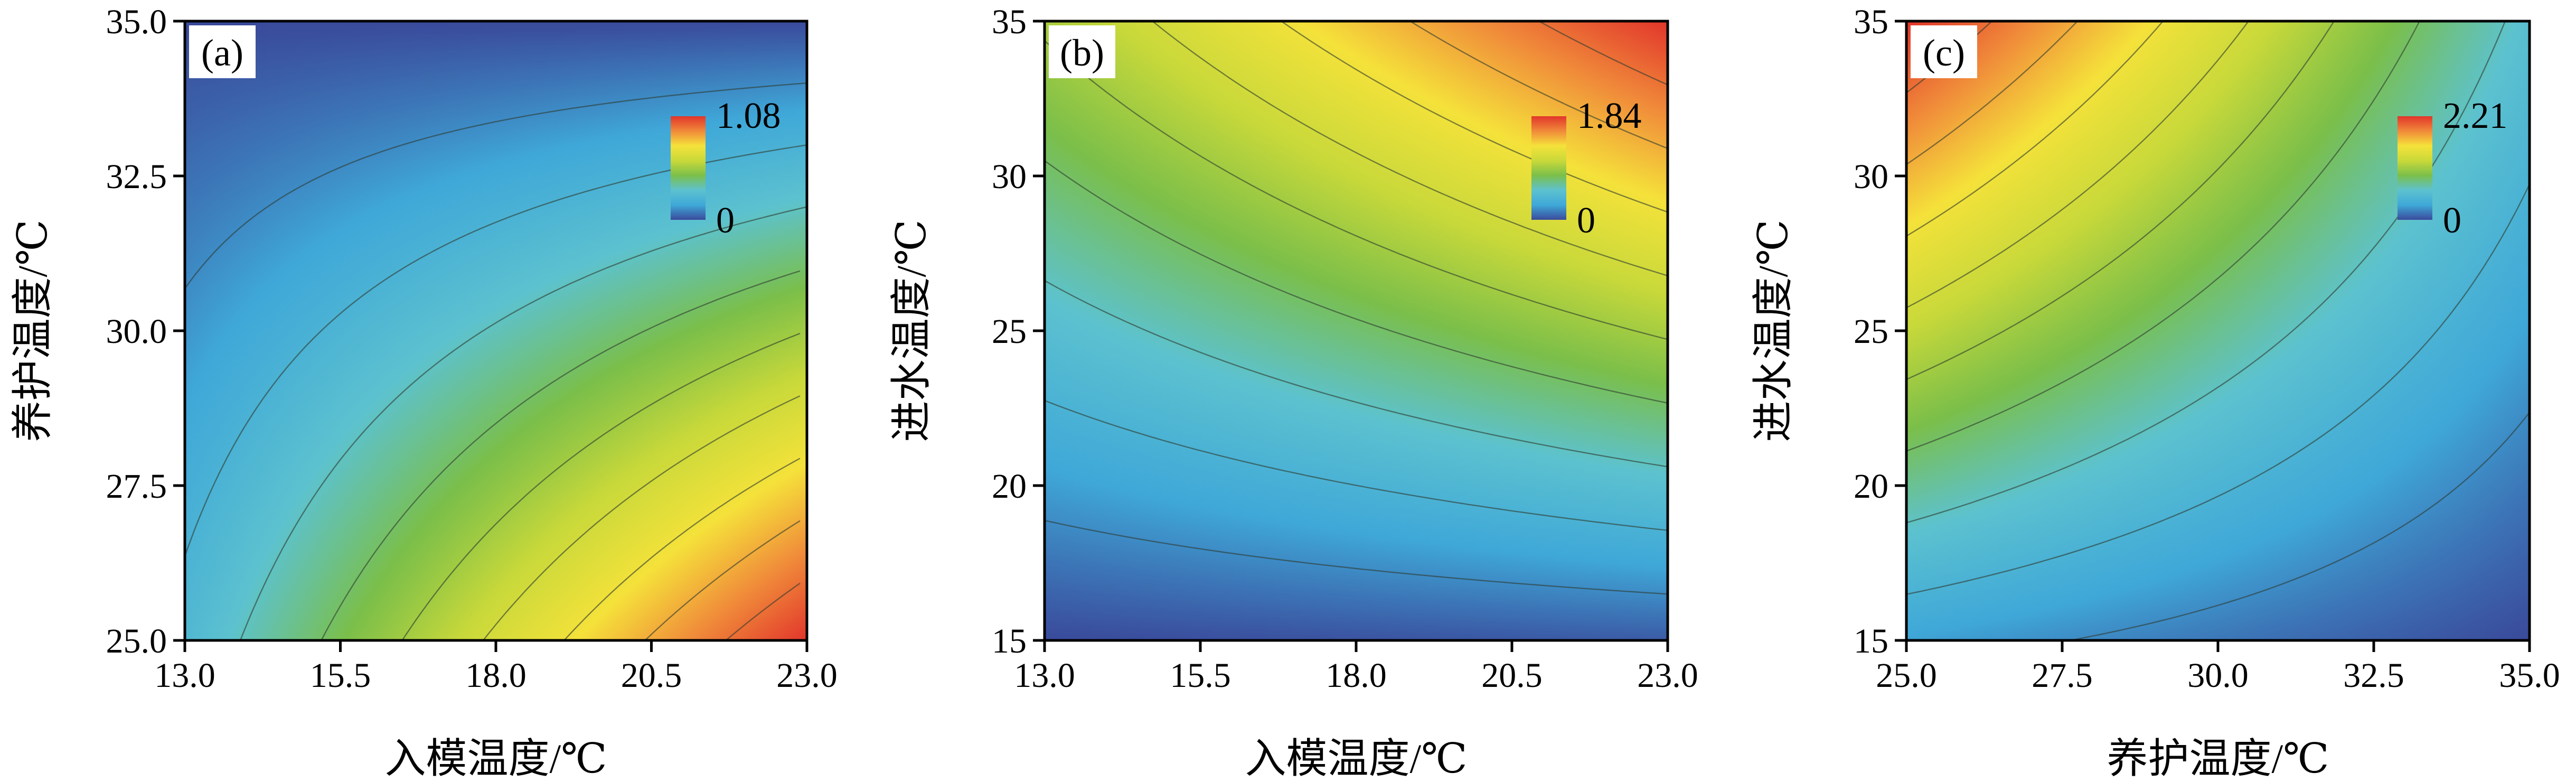 The height and width of the screenshot is (782, 2576). What do you see at coordinates (32, 331) in the screenshot?
I see `y-axis-title: 养护温度/℃` at bounding box center [32, 331].